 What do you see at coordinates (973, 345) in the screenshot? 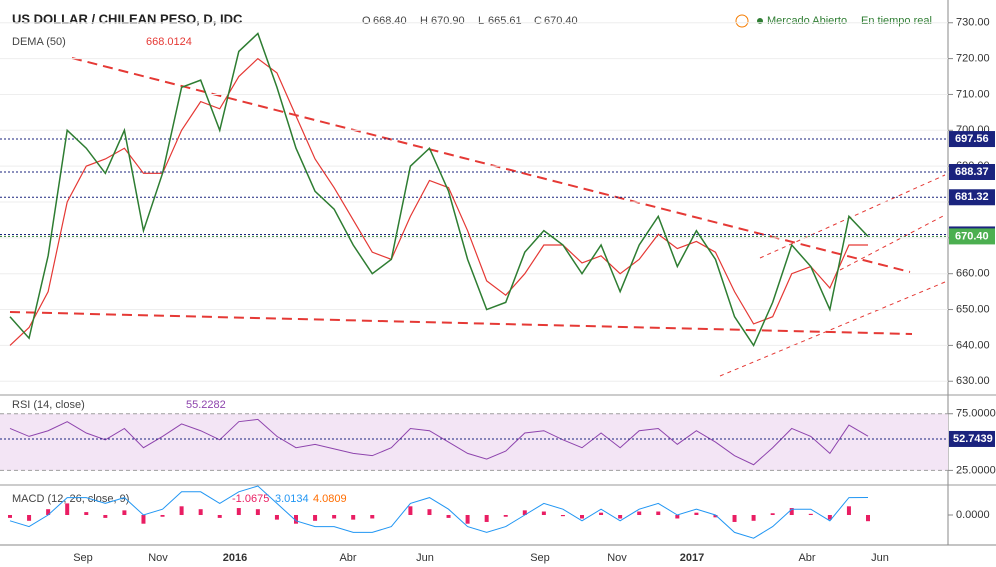
I see `y-tick-label: 640.00` at bounding box center [973, 345].